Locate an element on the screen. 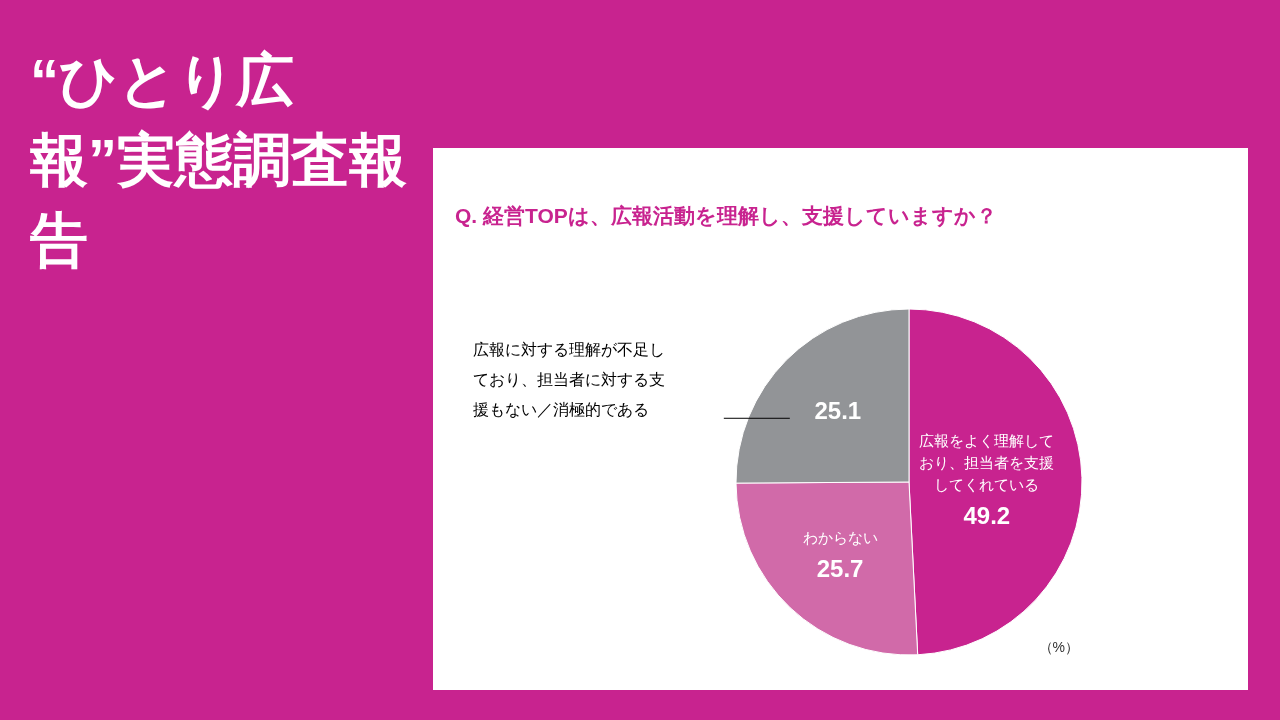 The height and width of the screenshot is (720, 1280). data-label: 25.1 is located at coordinates (838, 411).